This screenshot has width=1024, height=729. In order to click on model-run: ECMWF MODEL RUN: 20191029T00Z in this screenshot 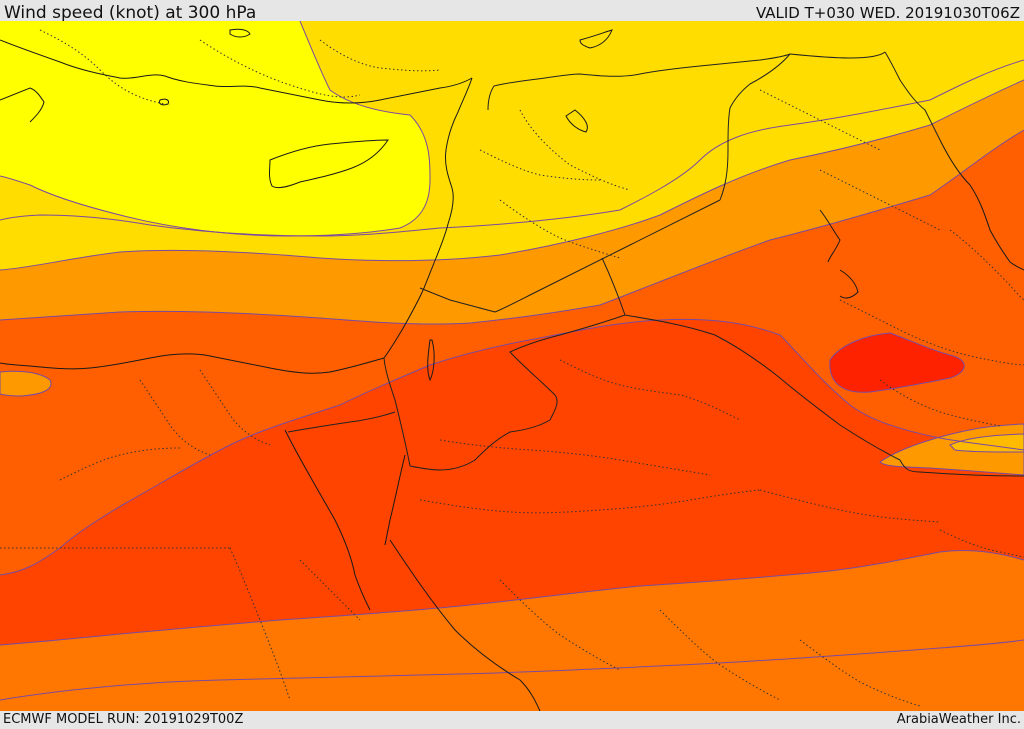, I will do `click(123, 719)`.